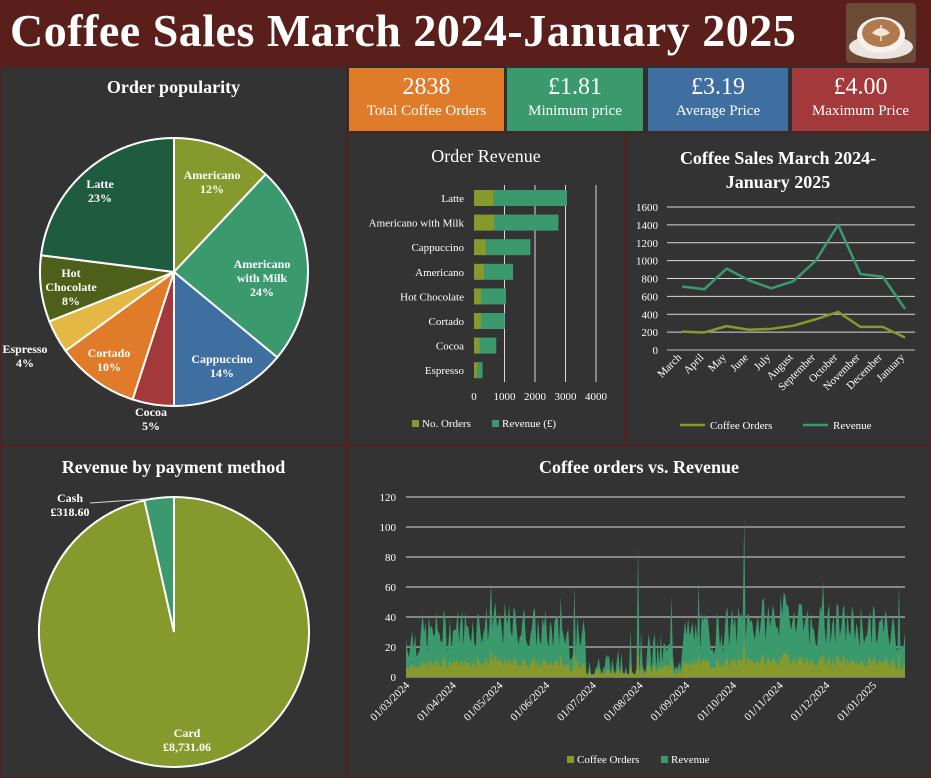 This screenshot has width=931, height=778. What do you see at coordinates (577, 701) in the screenshot?
I see `area-x-tick: 01/07/2024` at bounding box center [577, 701].